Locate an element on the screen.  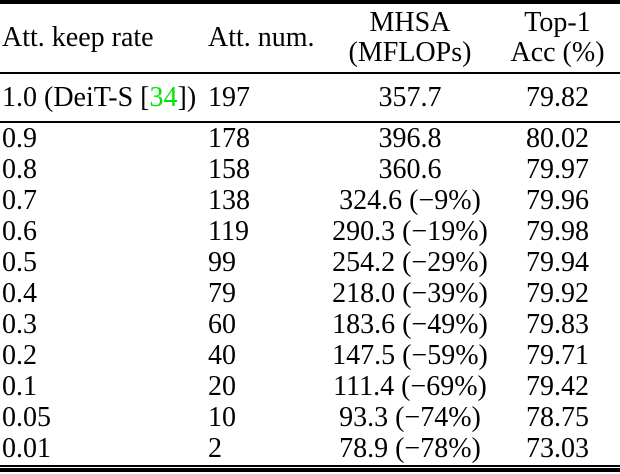
cell-acc: 78.75 is located at coordinates (557, 417).